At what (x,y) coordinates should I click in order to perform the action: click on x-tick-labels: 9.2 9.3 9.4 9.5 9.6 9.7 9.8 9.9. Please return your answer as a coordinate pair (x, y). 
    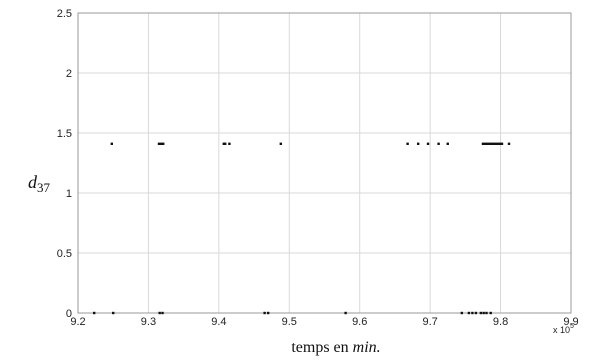
    Looking at the image, I should click on (324, 322).